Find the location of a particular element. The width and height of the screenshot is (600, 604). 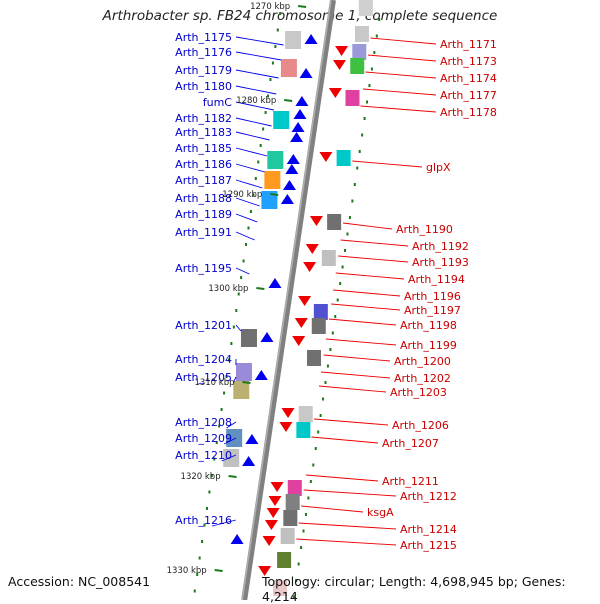

right-gene-label: Arth_1202 is located at coordinates (422, 378).